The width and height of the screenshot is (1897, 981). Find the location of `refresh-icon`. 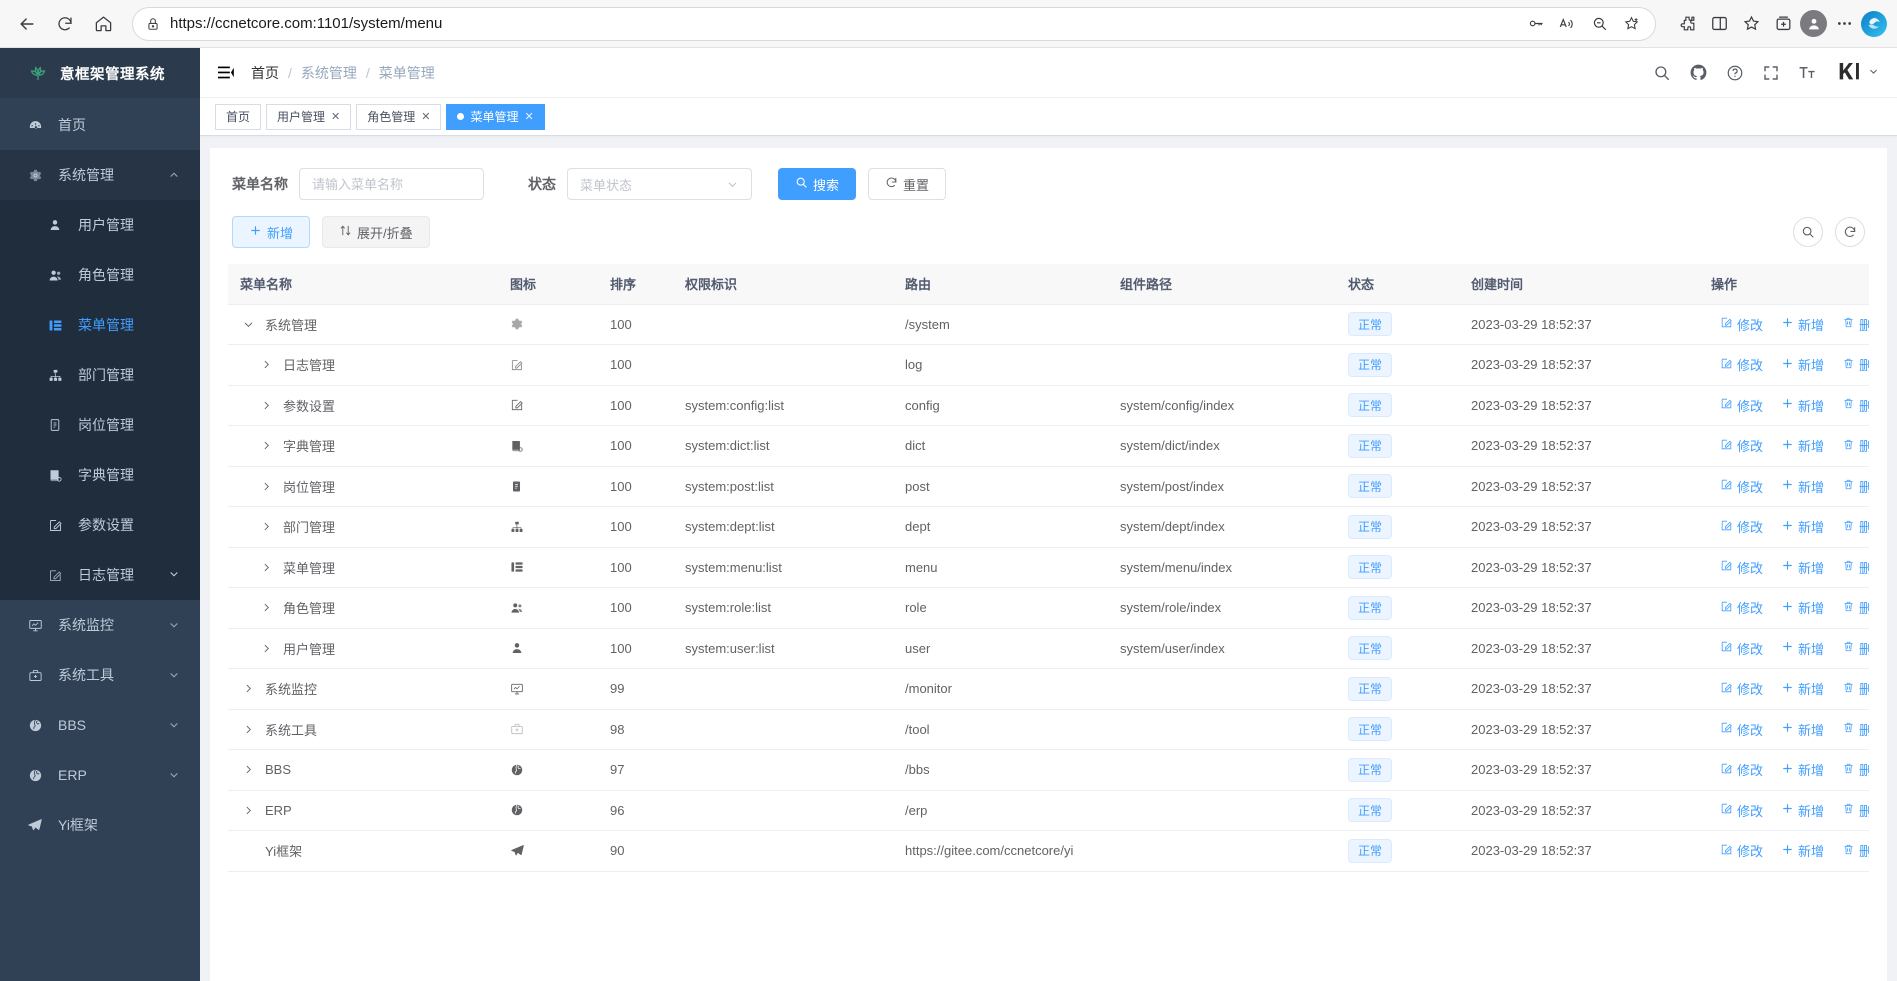

refresh-icon is located at coordinates (1850, 232).